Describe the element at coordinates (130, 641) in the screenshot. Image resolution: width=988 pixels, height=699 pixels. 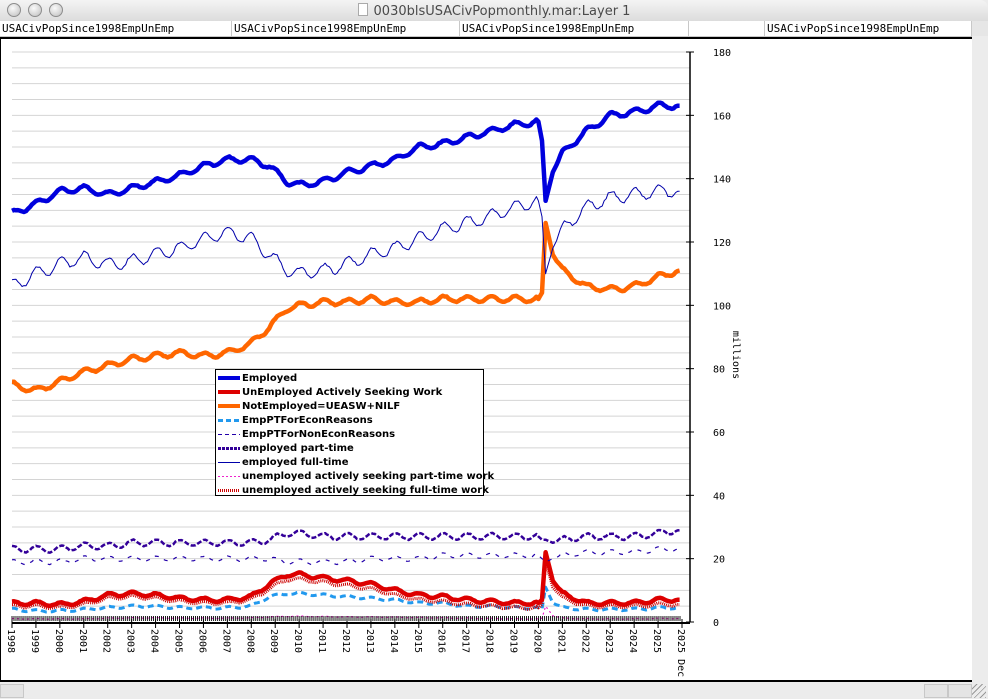
I see `x-tick-label: 2003` at that location.